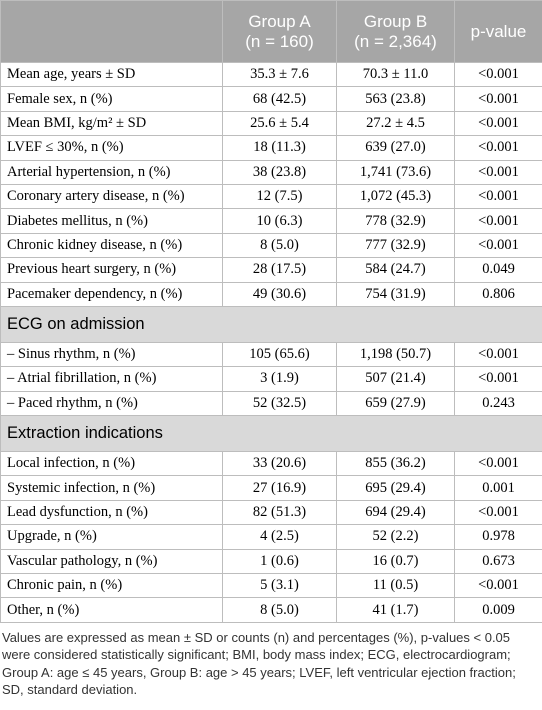 This screenshot has height=710, width=542. I want to click on row-label: Other, n (%), so click(111, 610).